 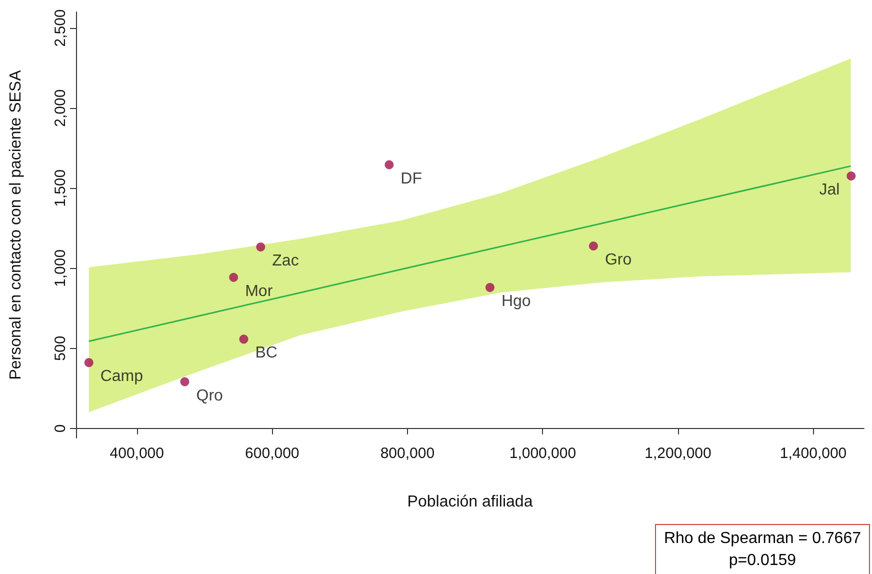 I want to click on x-tick-label: 1,400,000, so click(x=813, y=453).